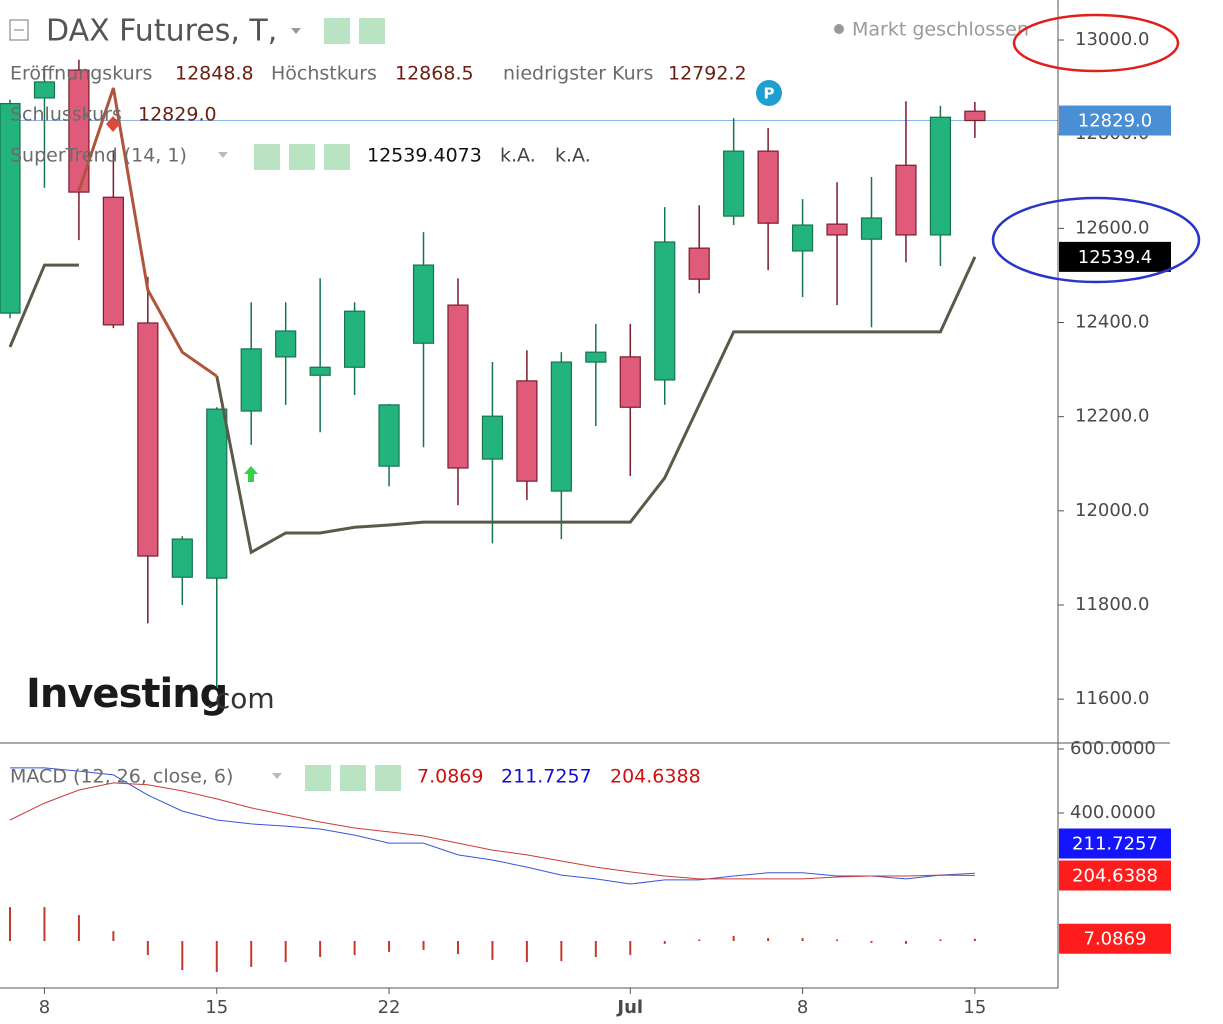 The height and width of the screenshot is (1024, 1223). I want to click on collapse-icon, so click(19, 30).